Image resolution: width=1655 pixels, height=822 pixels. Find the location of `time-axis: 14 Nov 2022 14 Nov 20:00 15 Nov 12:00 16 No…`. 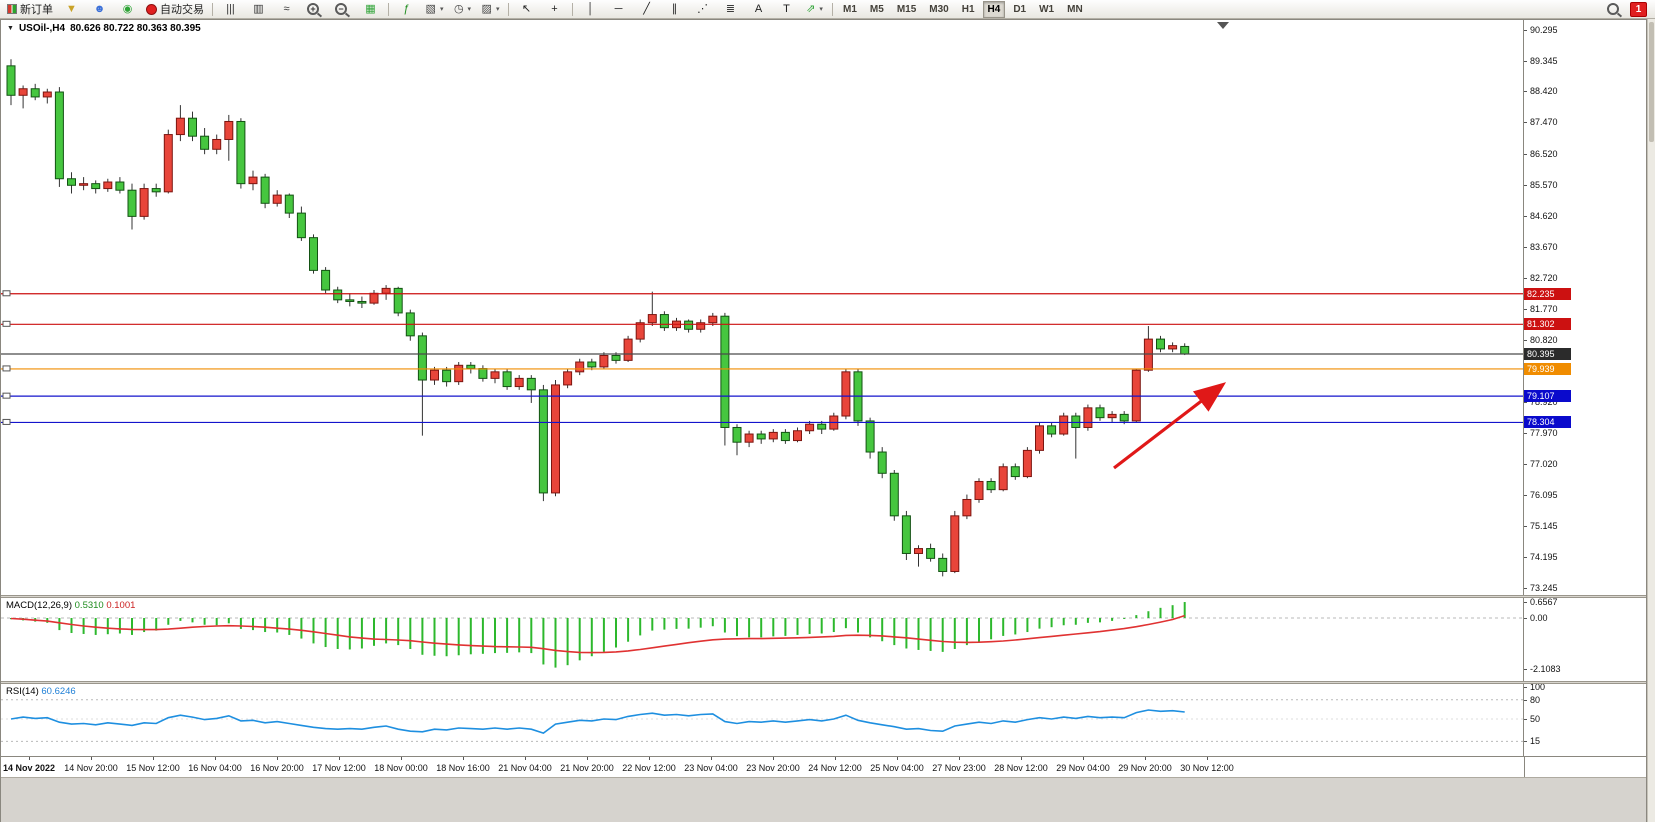

time-axis: 14 Nov 2022 14 Nov 20:00 15 Nov 12:00 16 No… is located at coordinates (823, 766).